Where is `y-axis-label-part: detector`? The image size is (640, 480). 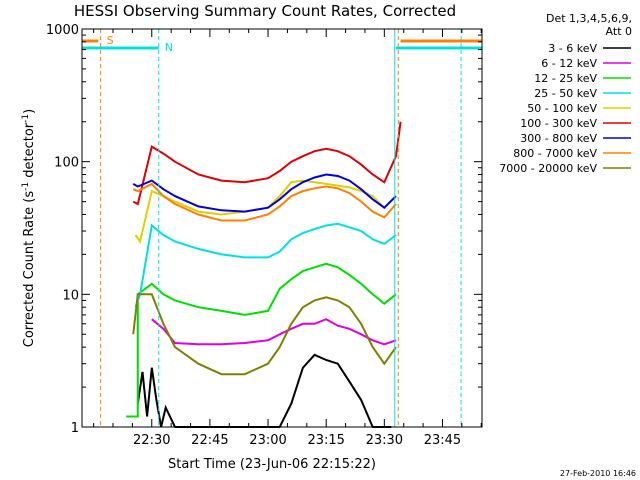
y-axis-label-part: detector is located at coordinates (29, 152).